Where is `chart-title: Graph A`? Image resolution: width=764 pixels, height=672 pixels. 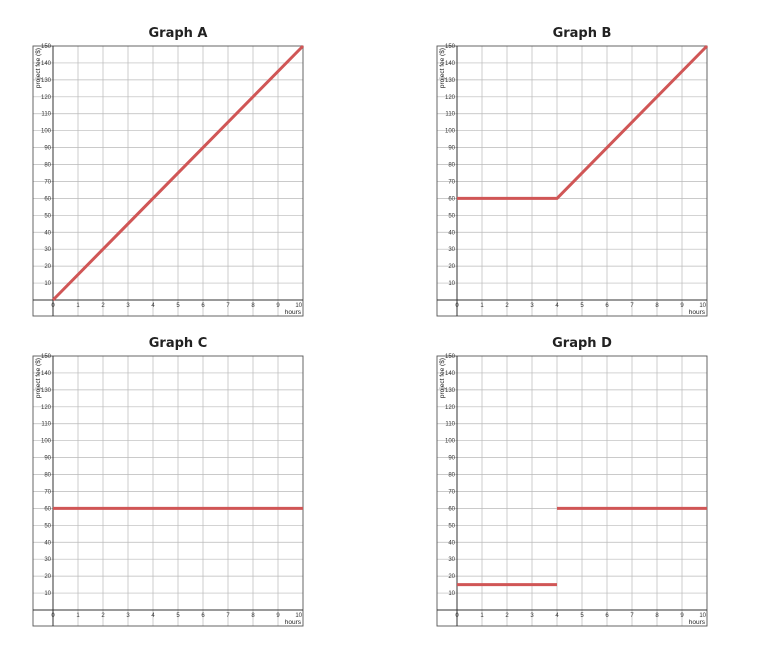
chart-title: Graph A is located at coordinates (177, 33).